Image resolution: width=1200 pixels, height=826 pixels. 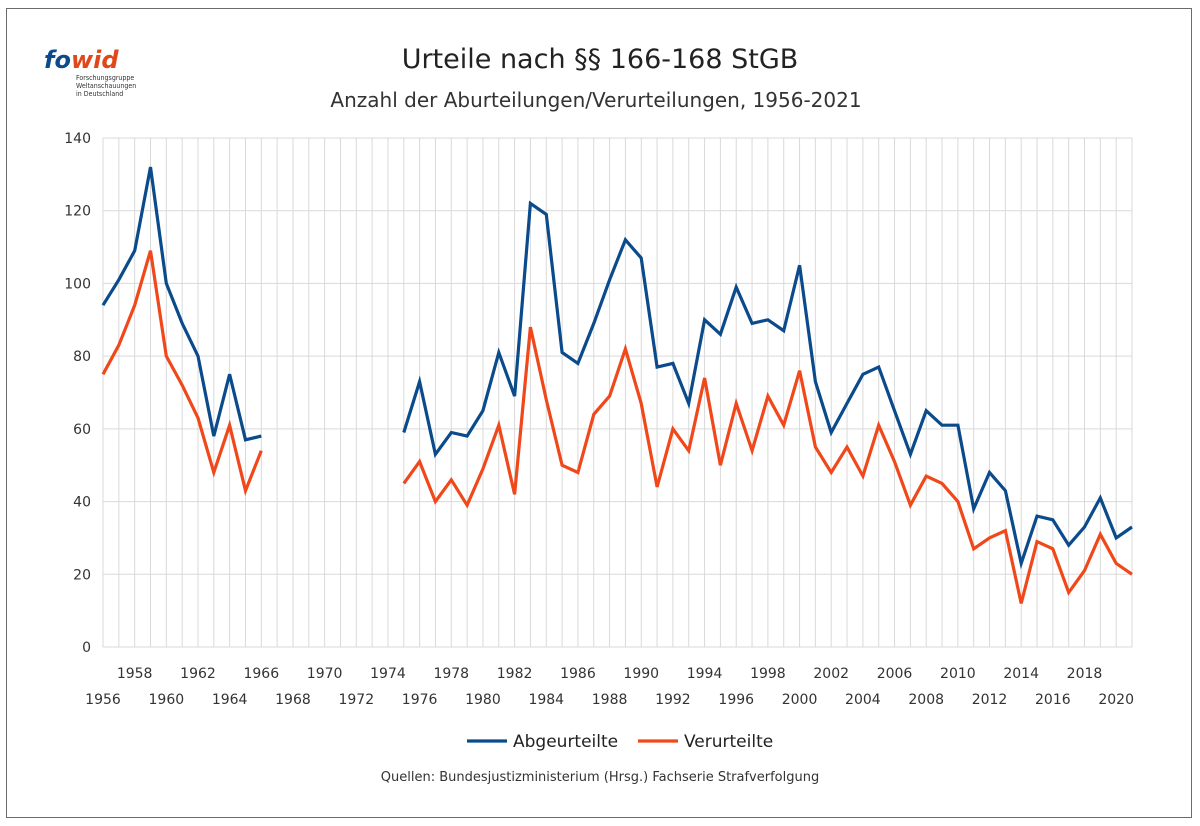 I want to click on y-tick-label: 80, so click(x=82, y=357).